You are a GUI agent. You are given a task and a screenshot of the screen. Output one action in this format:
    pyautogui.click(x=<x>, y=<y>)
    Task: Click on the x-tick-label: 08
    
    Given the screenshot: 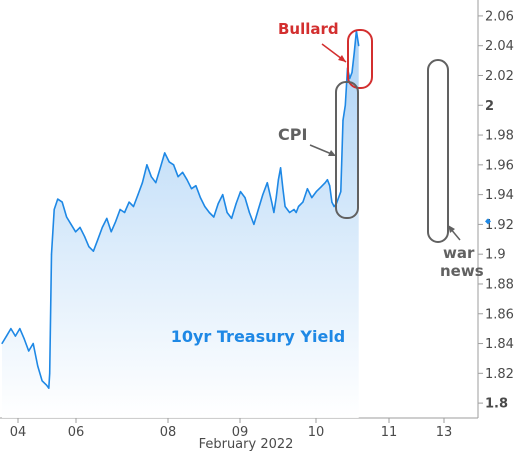 What is the action you would take?
    pyautogui.click(x=168, y=432)
    